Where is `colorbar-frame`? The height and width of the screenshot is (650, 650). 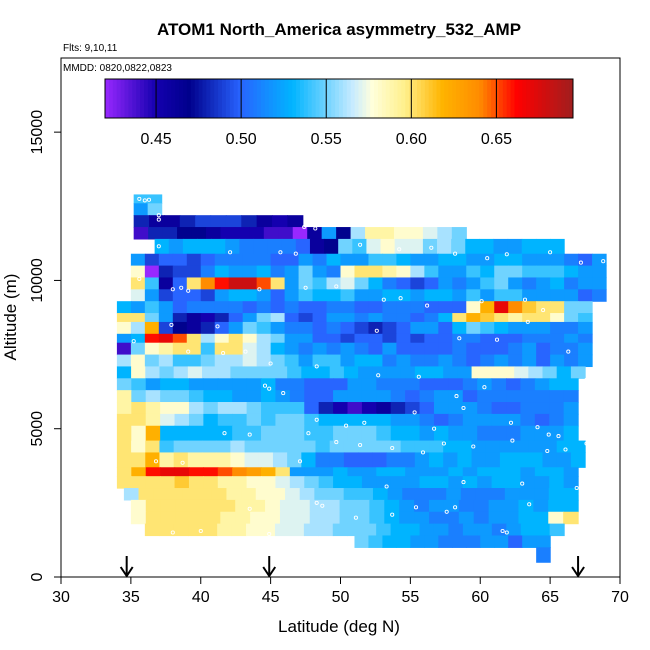 colorbar-frame is located at coordinates (339, 98).